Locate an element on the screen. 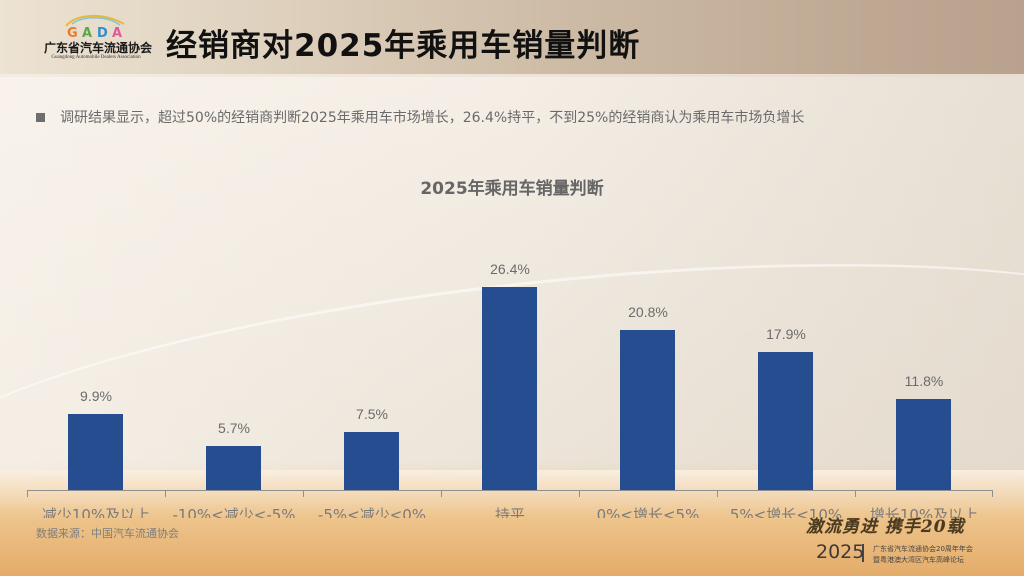 The width and height of the screenshot is (1024, 576). bar-value-label: 20.8% is located at coordinates (648, 312).